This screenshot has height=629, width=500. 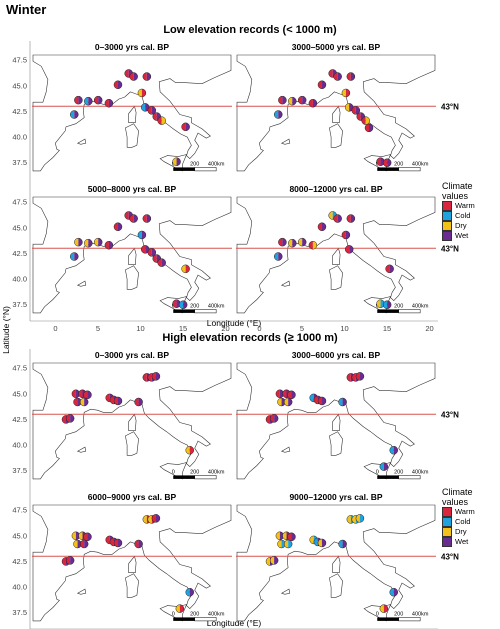 What do you see at coordinates (55, 328) in the screenshot?
I see `x-tick-label: 0` at bounding box center [55, 328].